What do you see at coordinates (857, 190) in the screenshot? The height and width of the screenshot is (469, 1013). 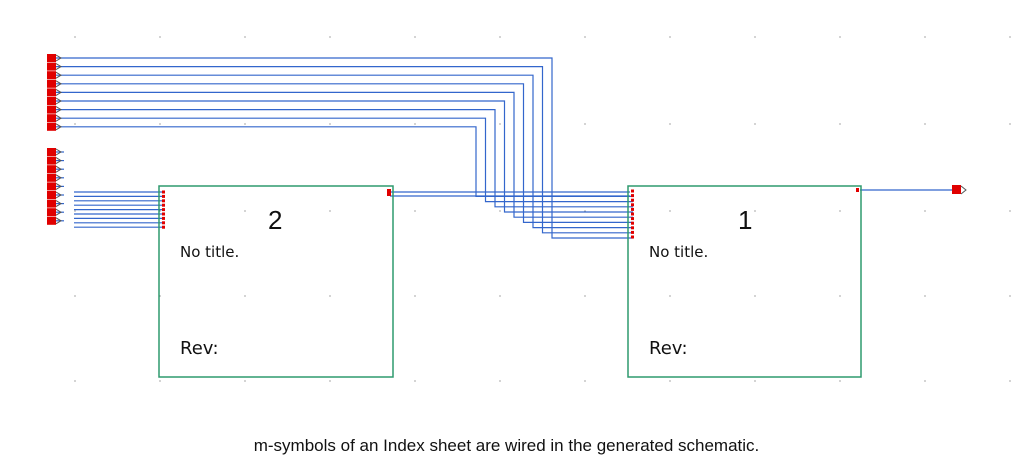 I see `symbol-1-output-pin` at bounding box center [857, 190].